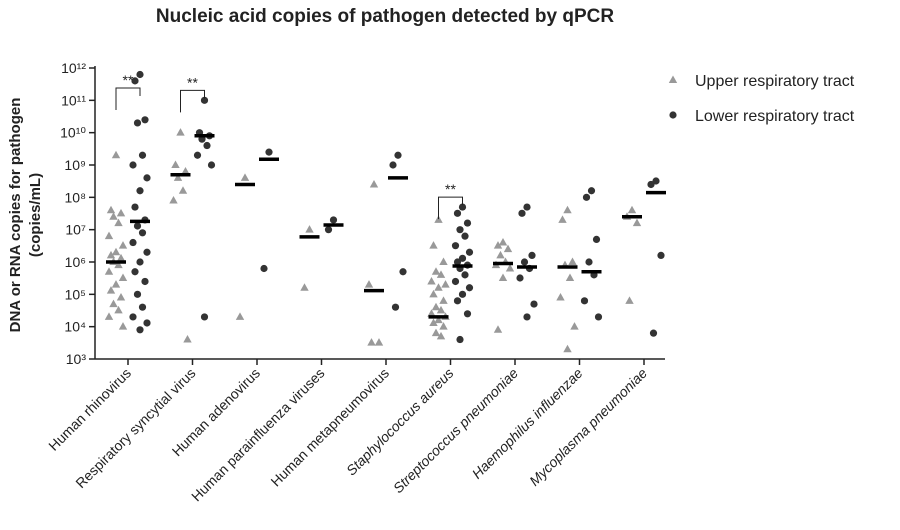  What do you see at coordinates (75, 262) in the screenshot?
I see `y-tick-label: 10⁶` at bounding box center [75, 262].